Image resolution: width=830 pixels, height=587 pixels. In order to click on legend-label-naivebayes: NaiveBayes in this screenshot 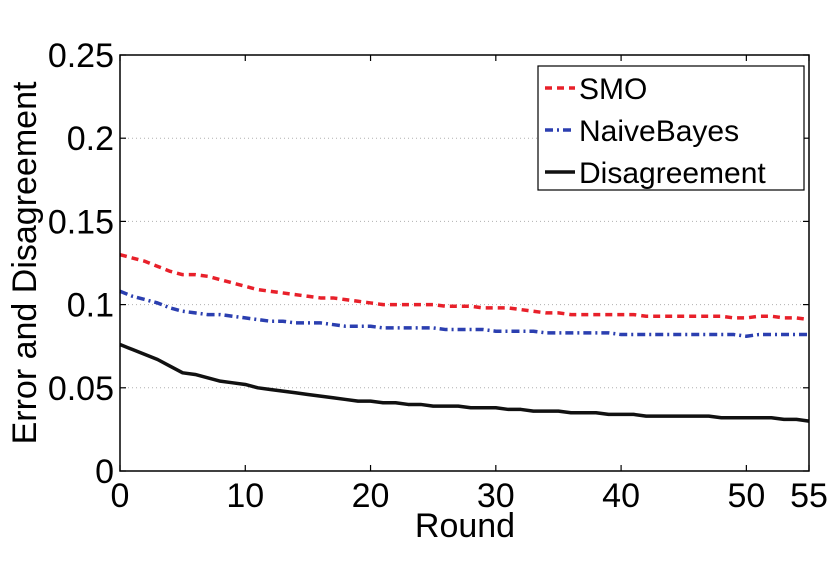, I will do `click(659, 131)`.